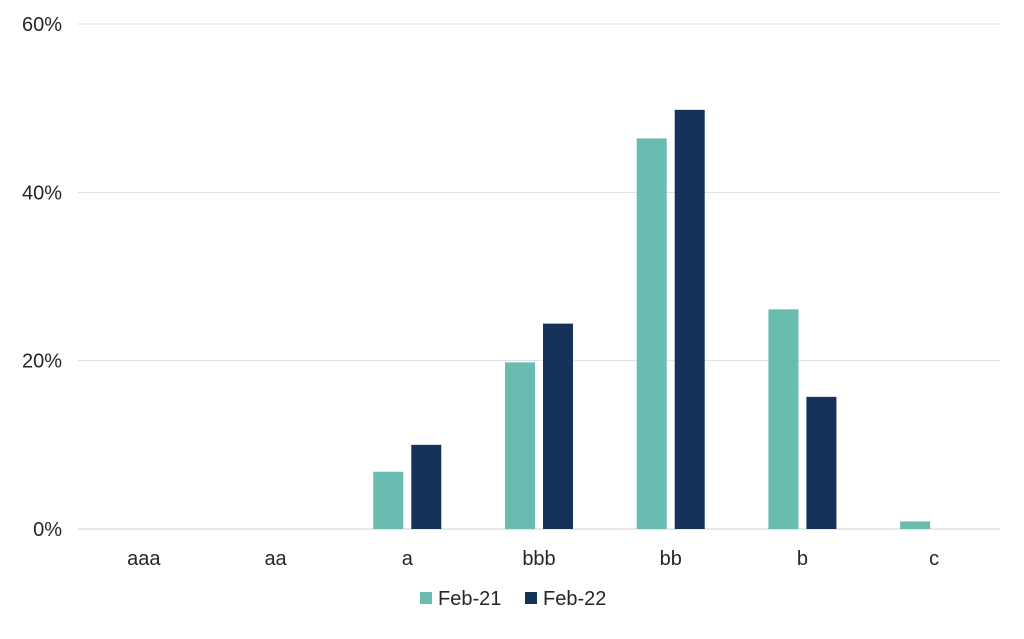 Image resolution: width=1024 pixels, height=639 pixels. I want to click on y-tick-label: 0%, so click(47, 530).